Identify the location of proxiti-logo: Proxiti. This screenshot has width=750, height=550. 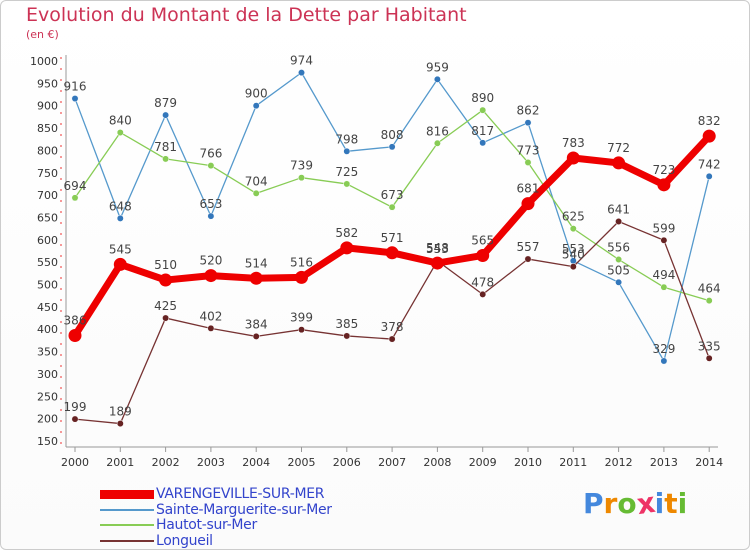
(635, 503).